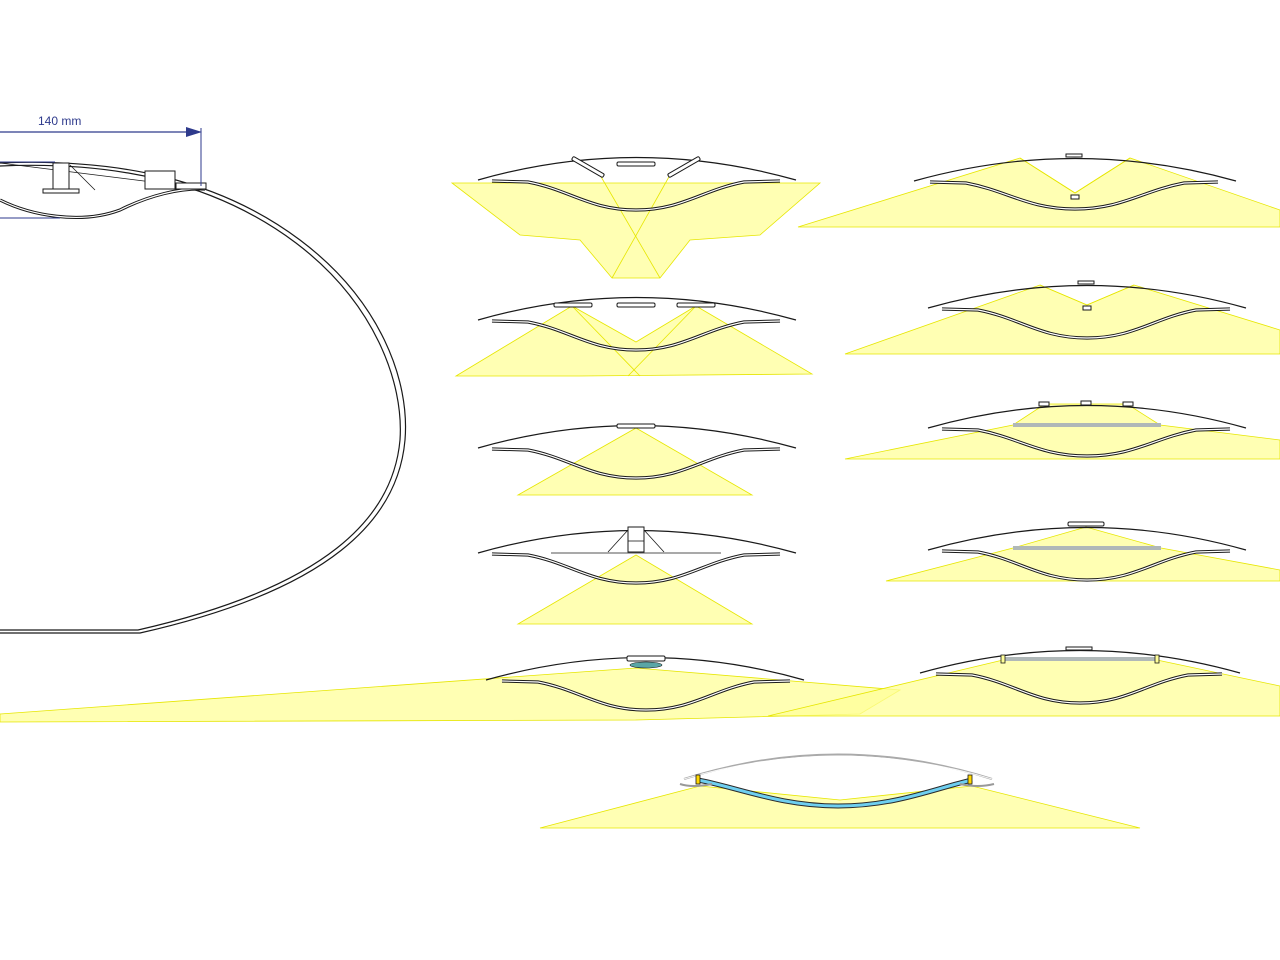 This screenshot has width=1280, height=960. I want to click on dimension-arrowhead, so click(194, 132).